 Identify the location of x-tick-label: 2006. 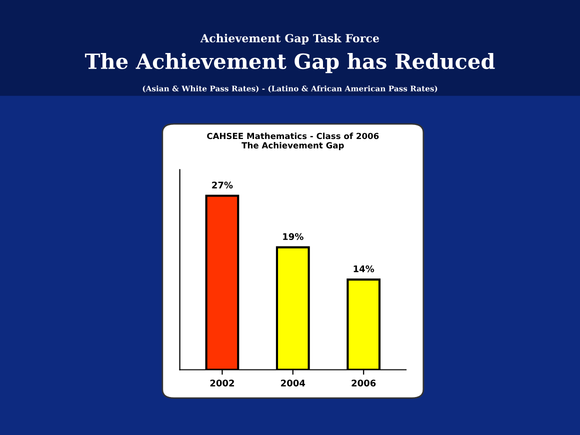
(364, 383).